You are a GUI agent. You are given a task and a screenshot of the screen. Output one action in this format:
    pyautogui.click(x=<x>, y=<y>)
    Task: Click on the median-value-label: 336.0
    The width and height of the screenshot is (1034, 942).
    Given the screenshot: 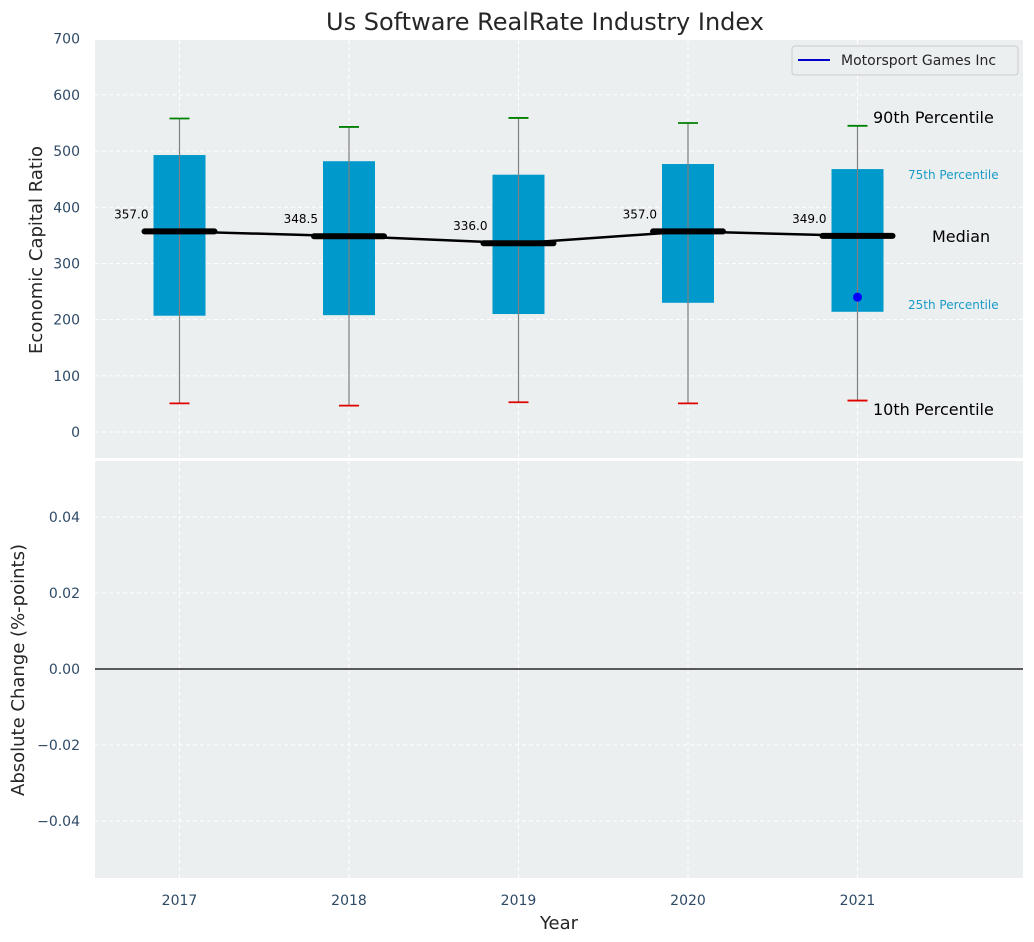 What is the action you would take?
    pyautogui.click(x=470, y=226)
    